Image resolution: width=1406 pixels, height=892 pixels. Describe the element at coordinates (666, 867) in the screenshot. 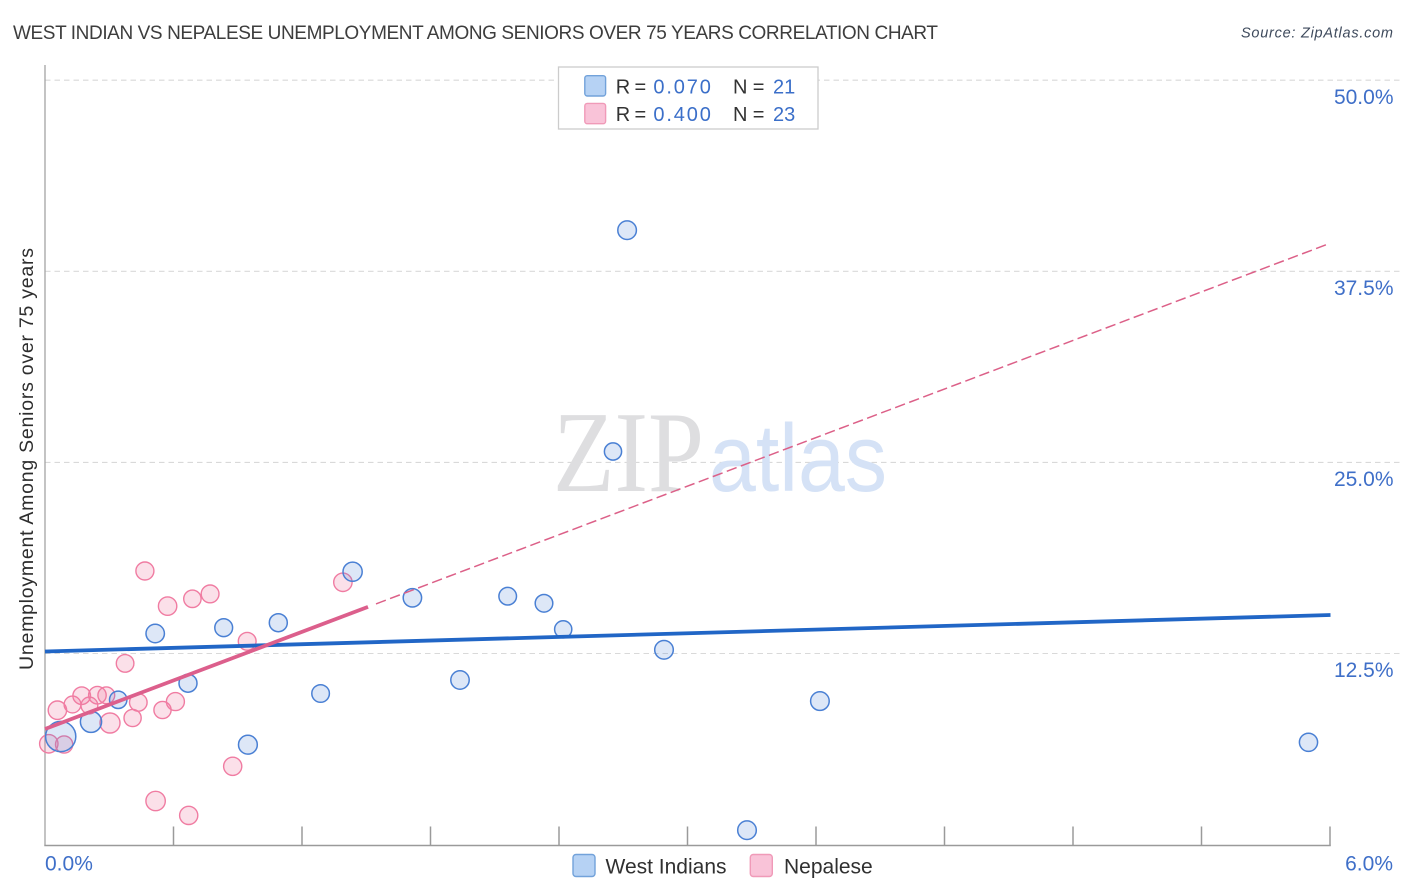

I see `svg-text: West Indians` at that location.